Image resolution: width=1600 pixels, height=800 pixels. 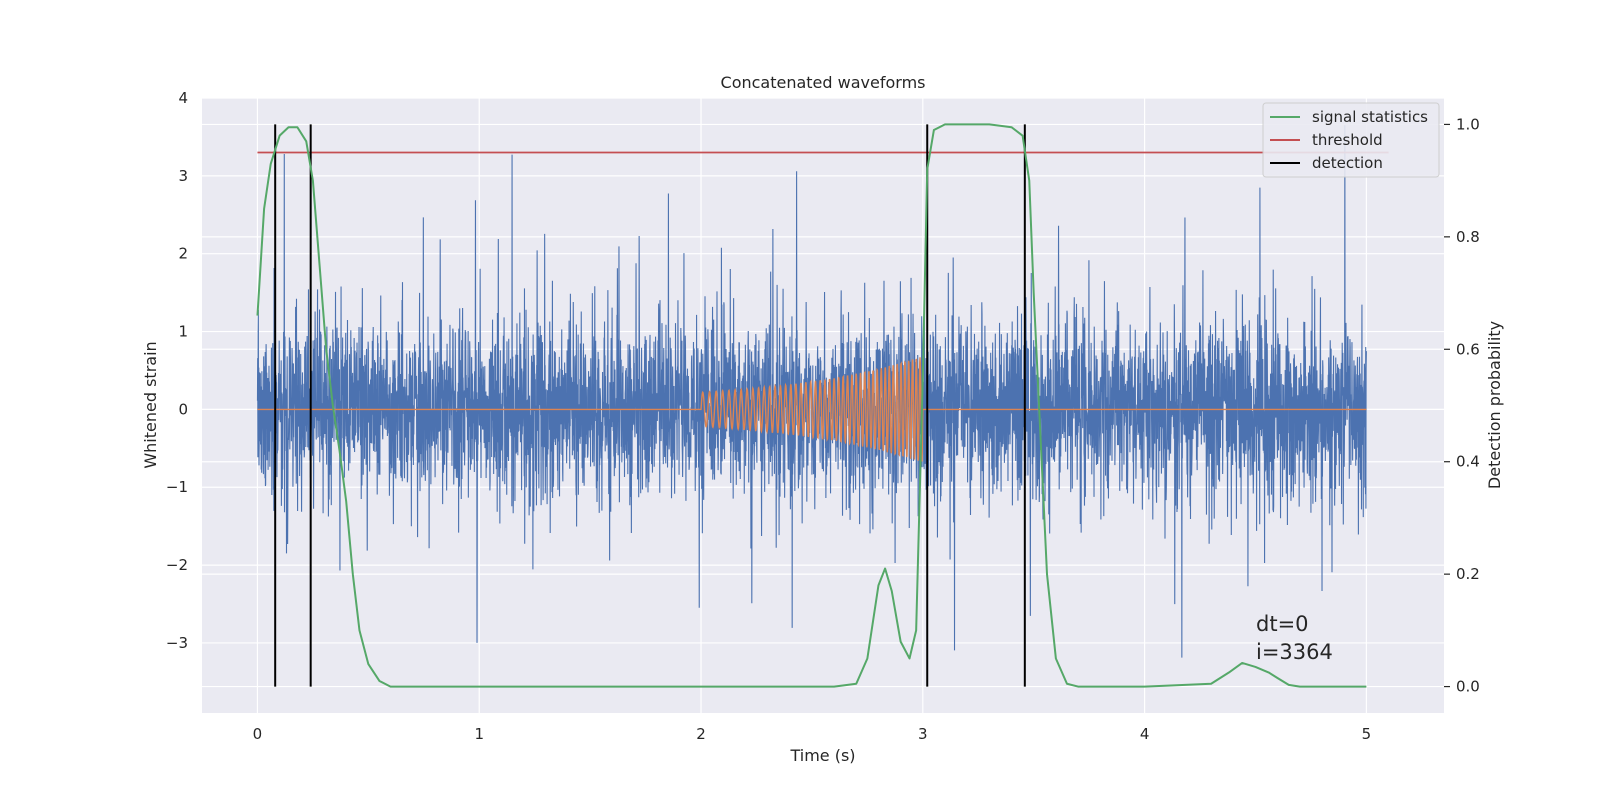 What do you see at coordinates (183, 176) in the screenshot?
I see `y-tick-label: 3` at bounding box center [183, 176].